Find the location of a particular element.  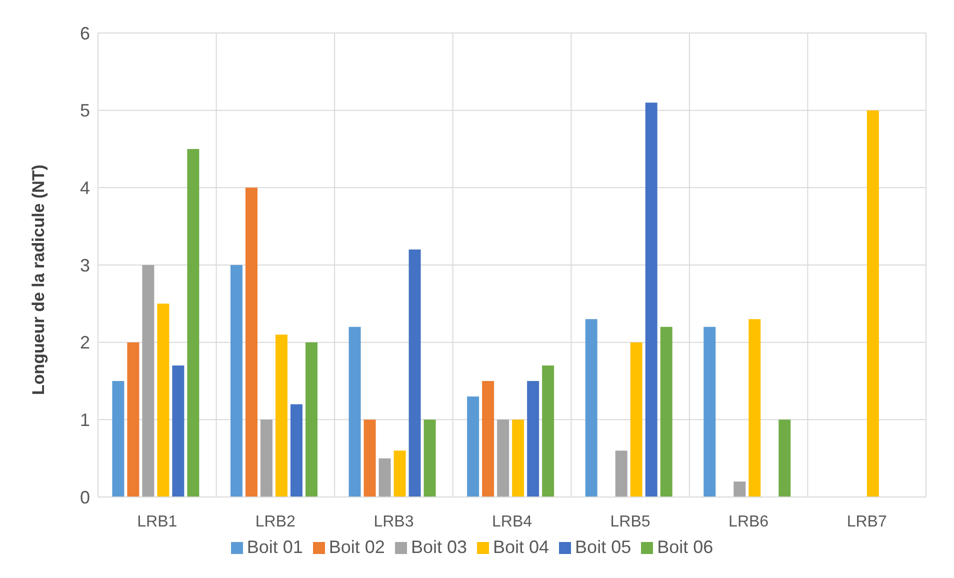

y-tick-label: 2 is located at coordinates (85, 342).